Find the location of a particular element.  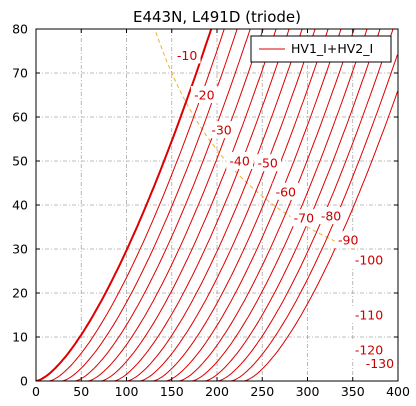

x-tick-label: 200 is located at coordinates (217, 391).